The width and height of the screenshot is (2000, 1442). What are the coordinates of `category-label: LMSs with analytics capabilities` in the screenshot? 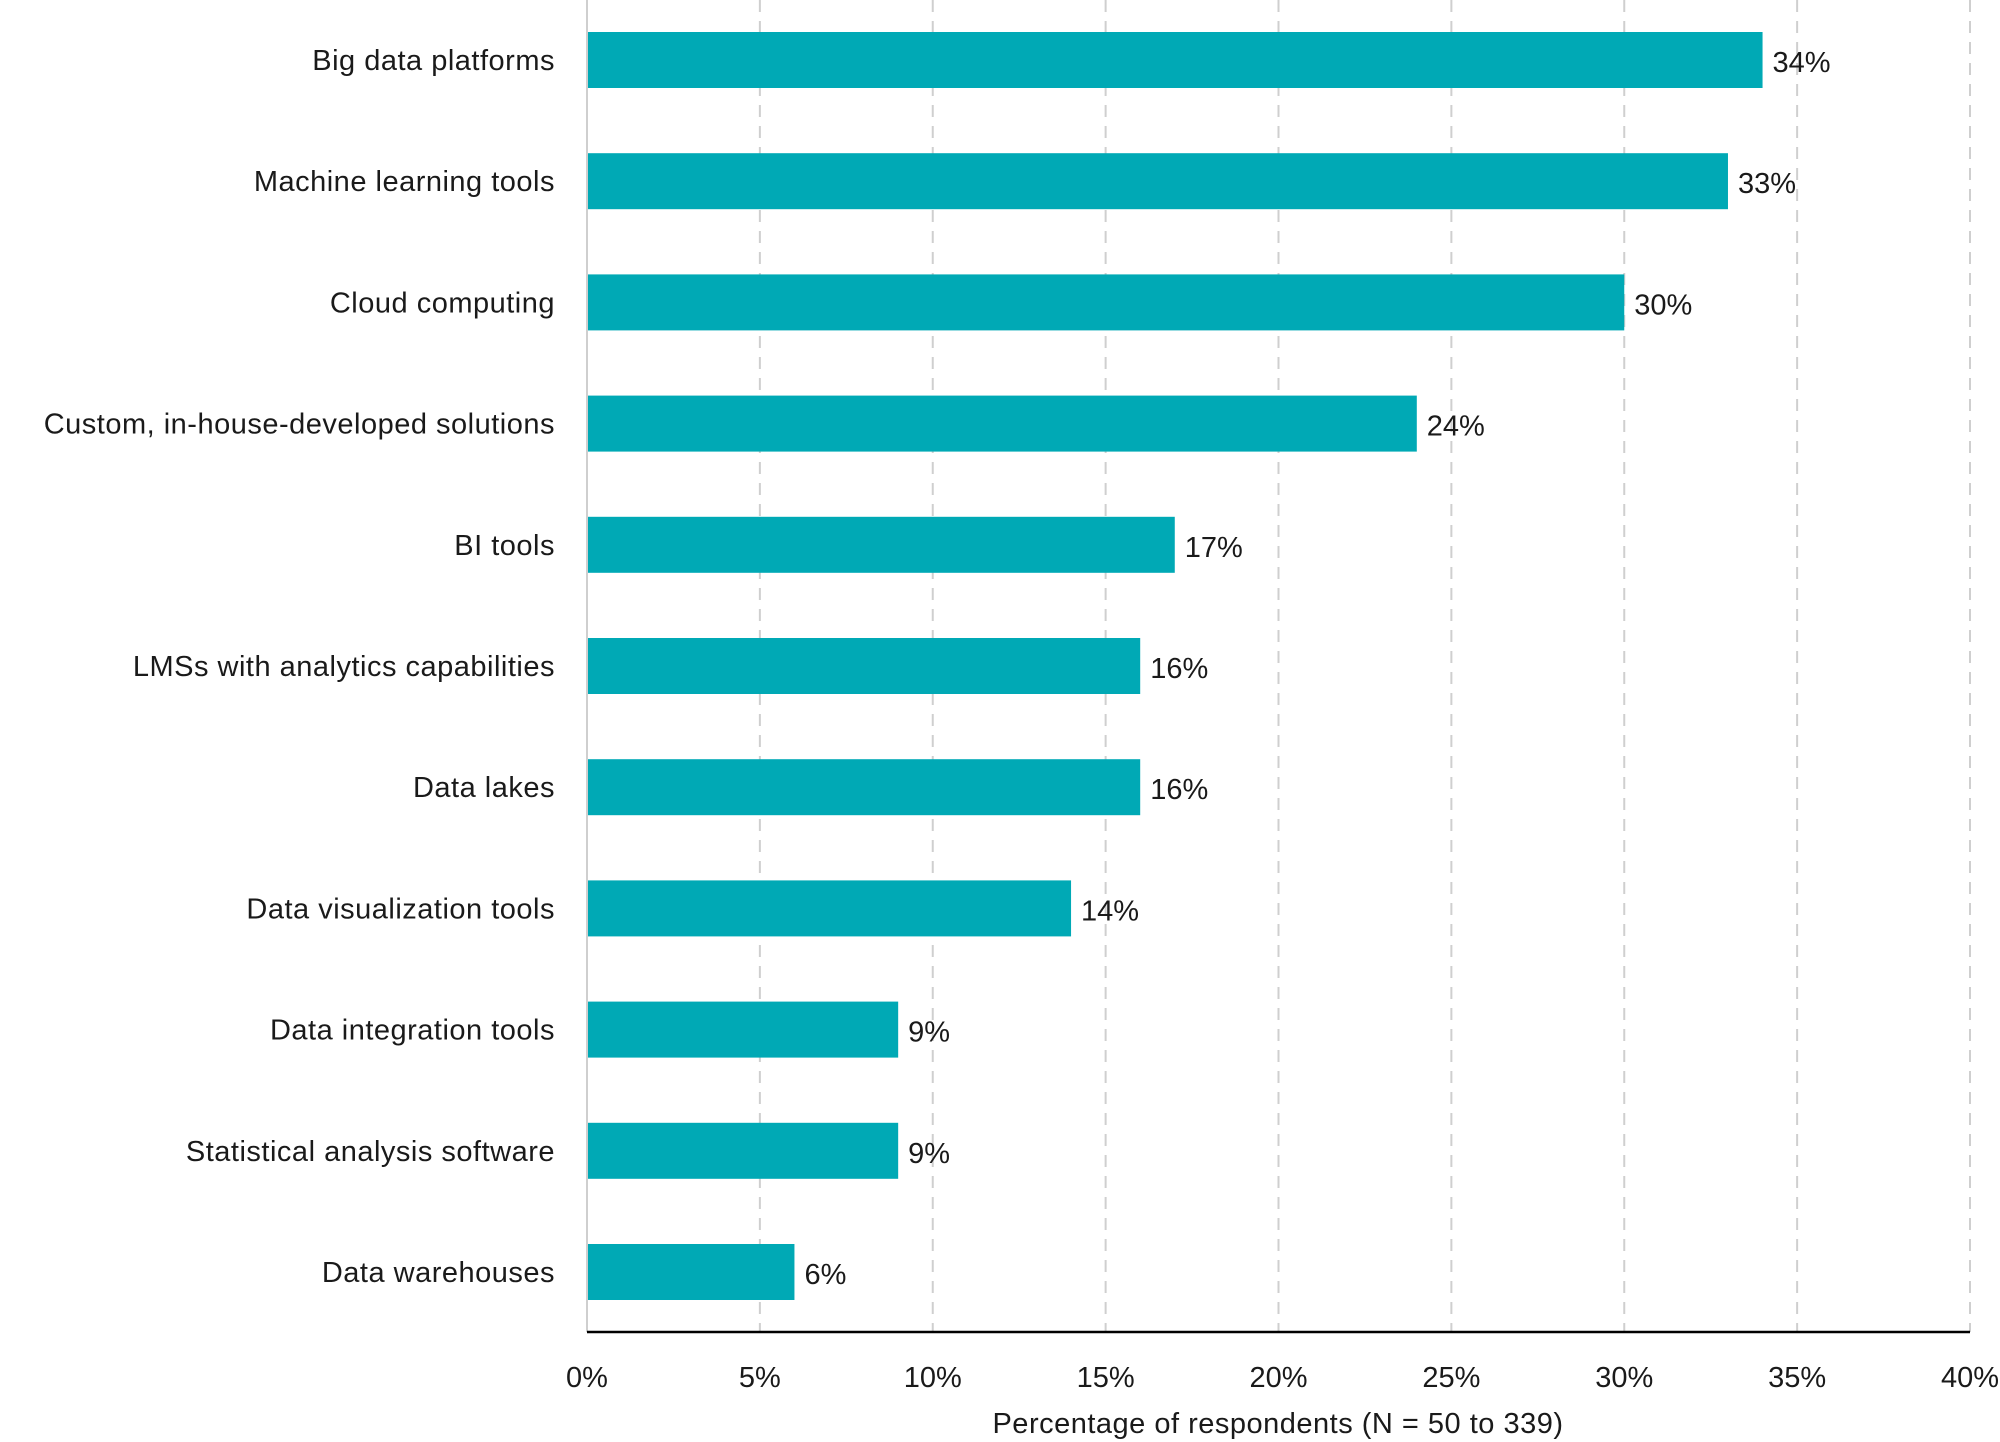 It's located at (344, 667).